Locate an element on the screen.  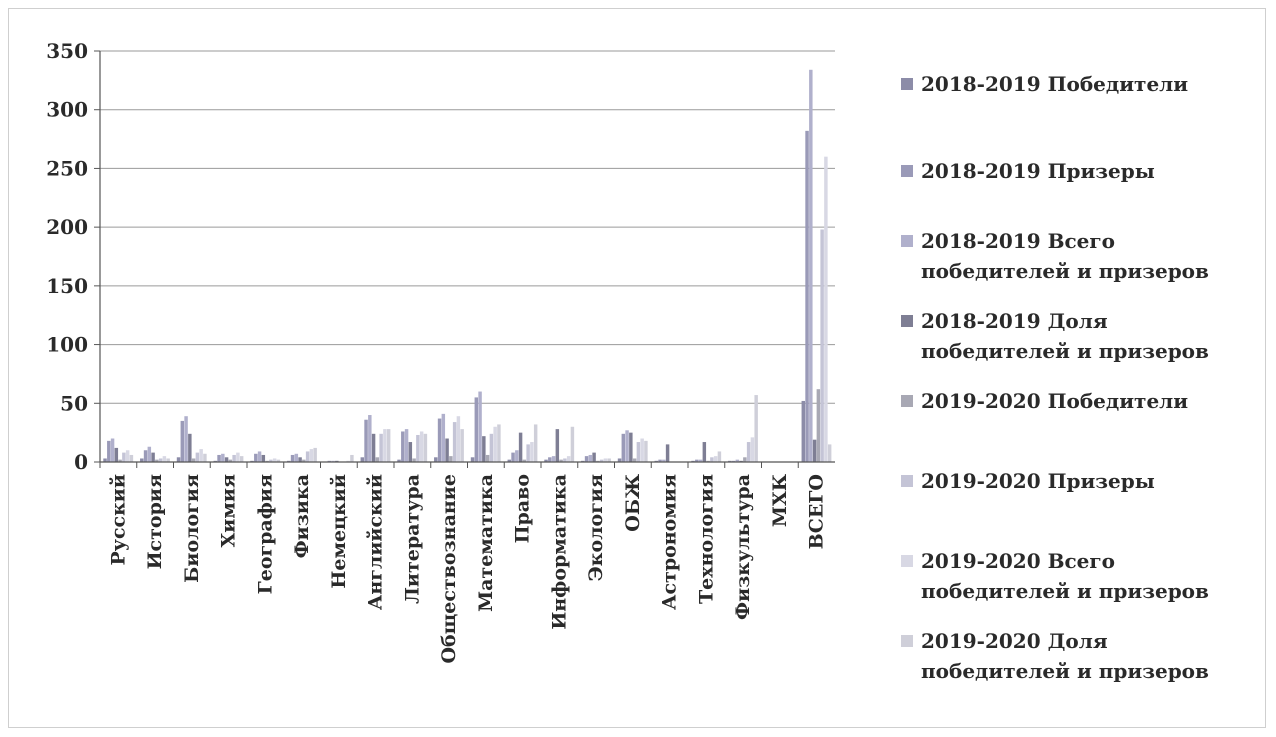
legend-label: 2018-2019 Доля победителей и призеров is located at coordinates (1065, 336).